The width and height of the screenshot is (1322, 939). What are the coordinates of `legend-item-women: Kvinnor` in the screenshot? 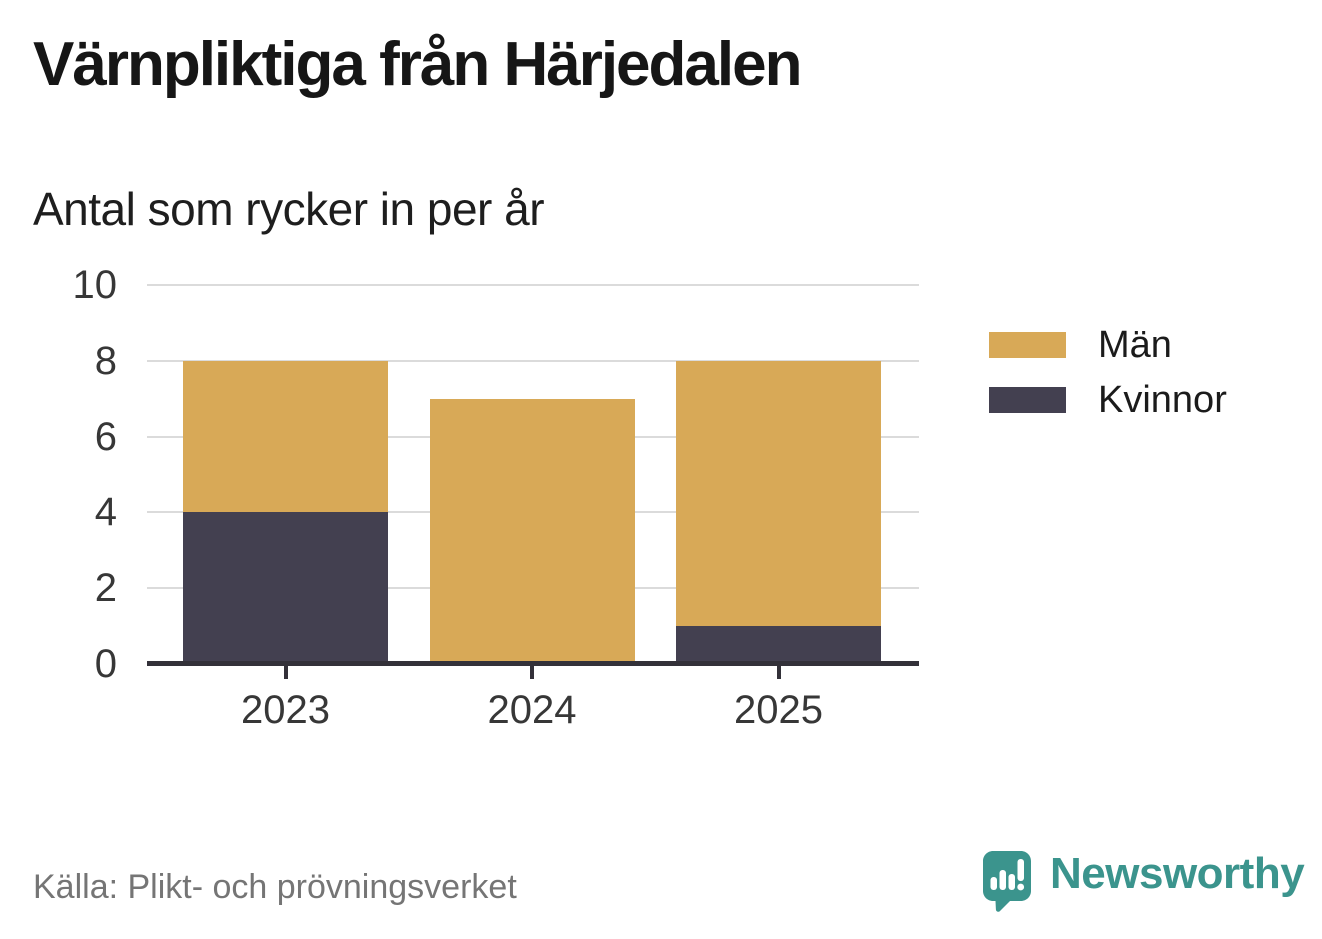 It's located at (1108, 400).